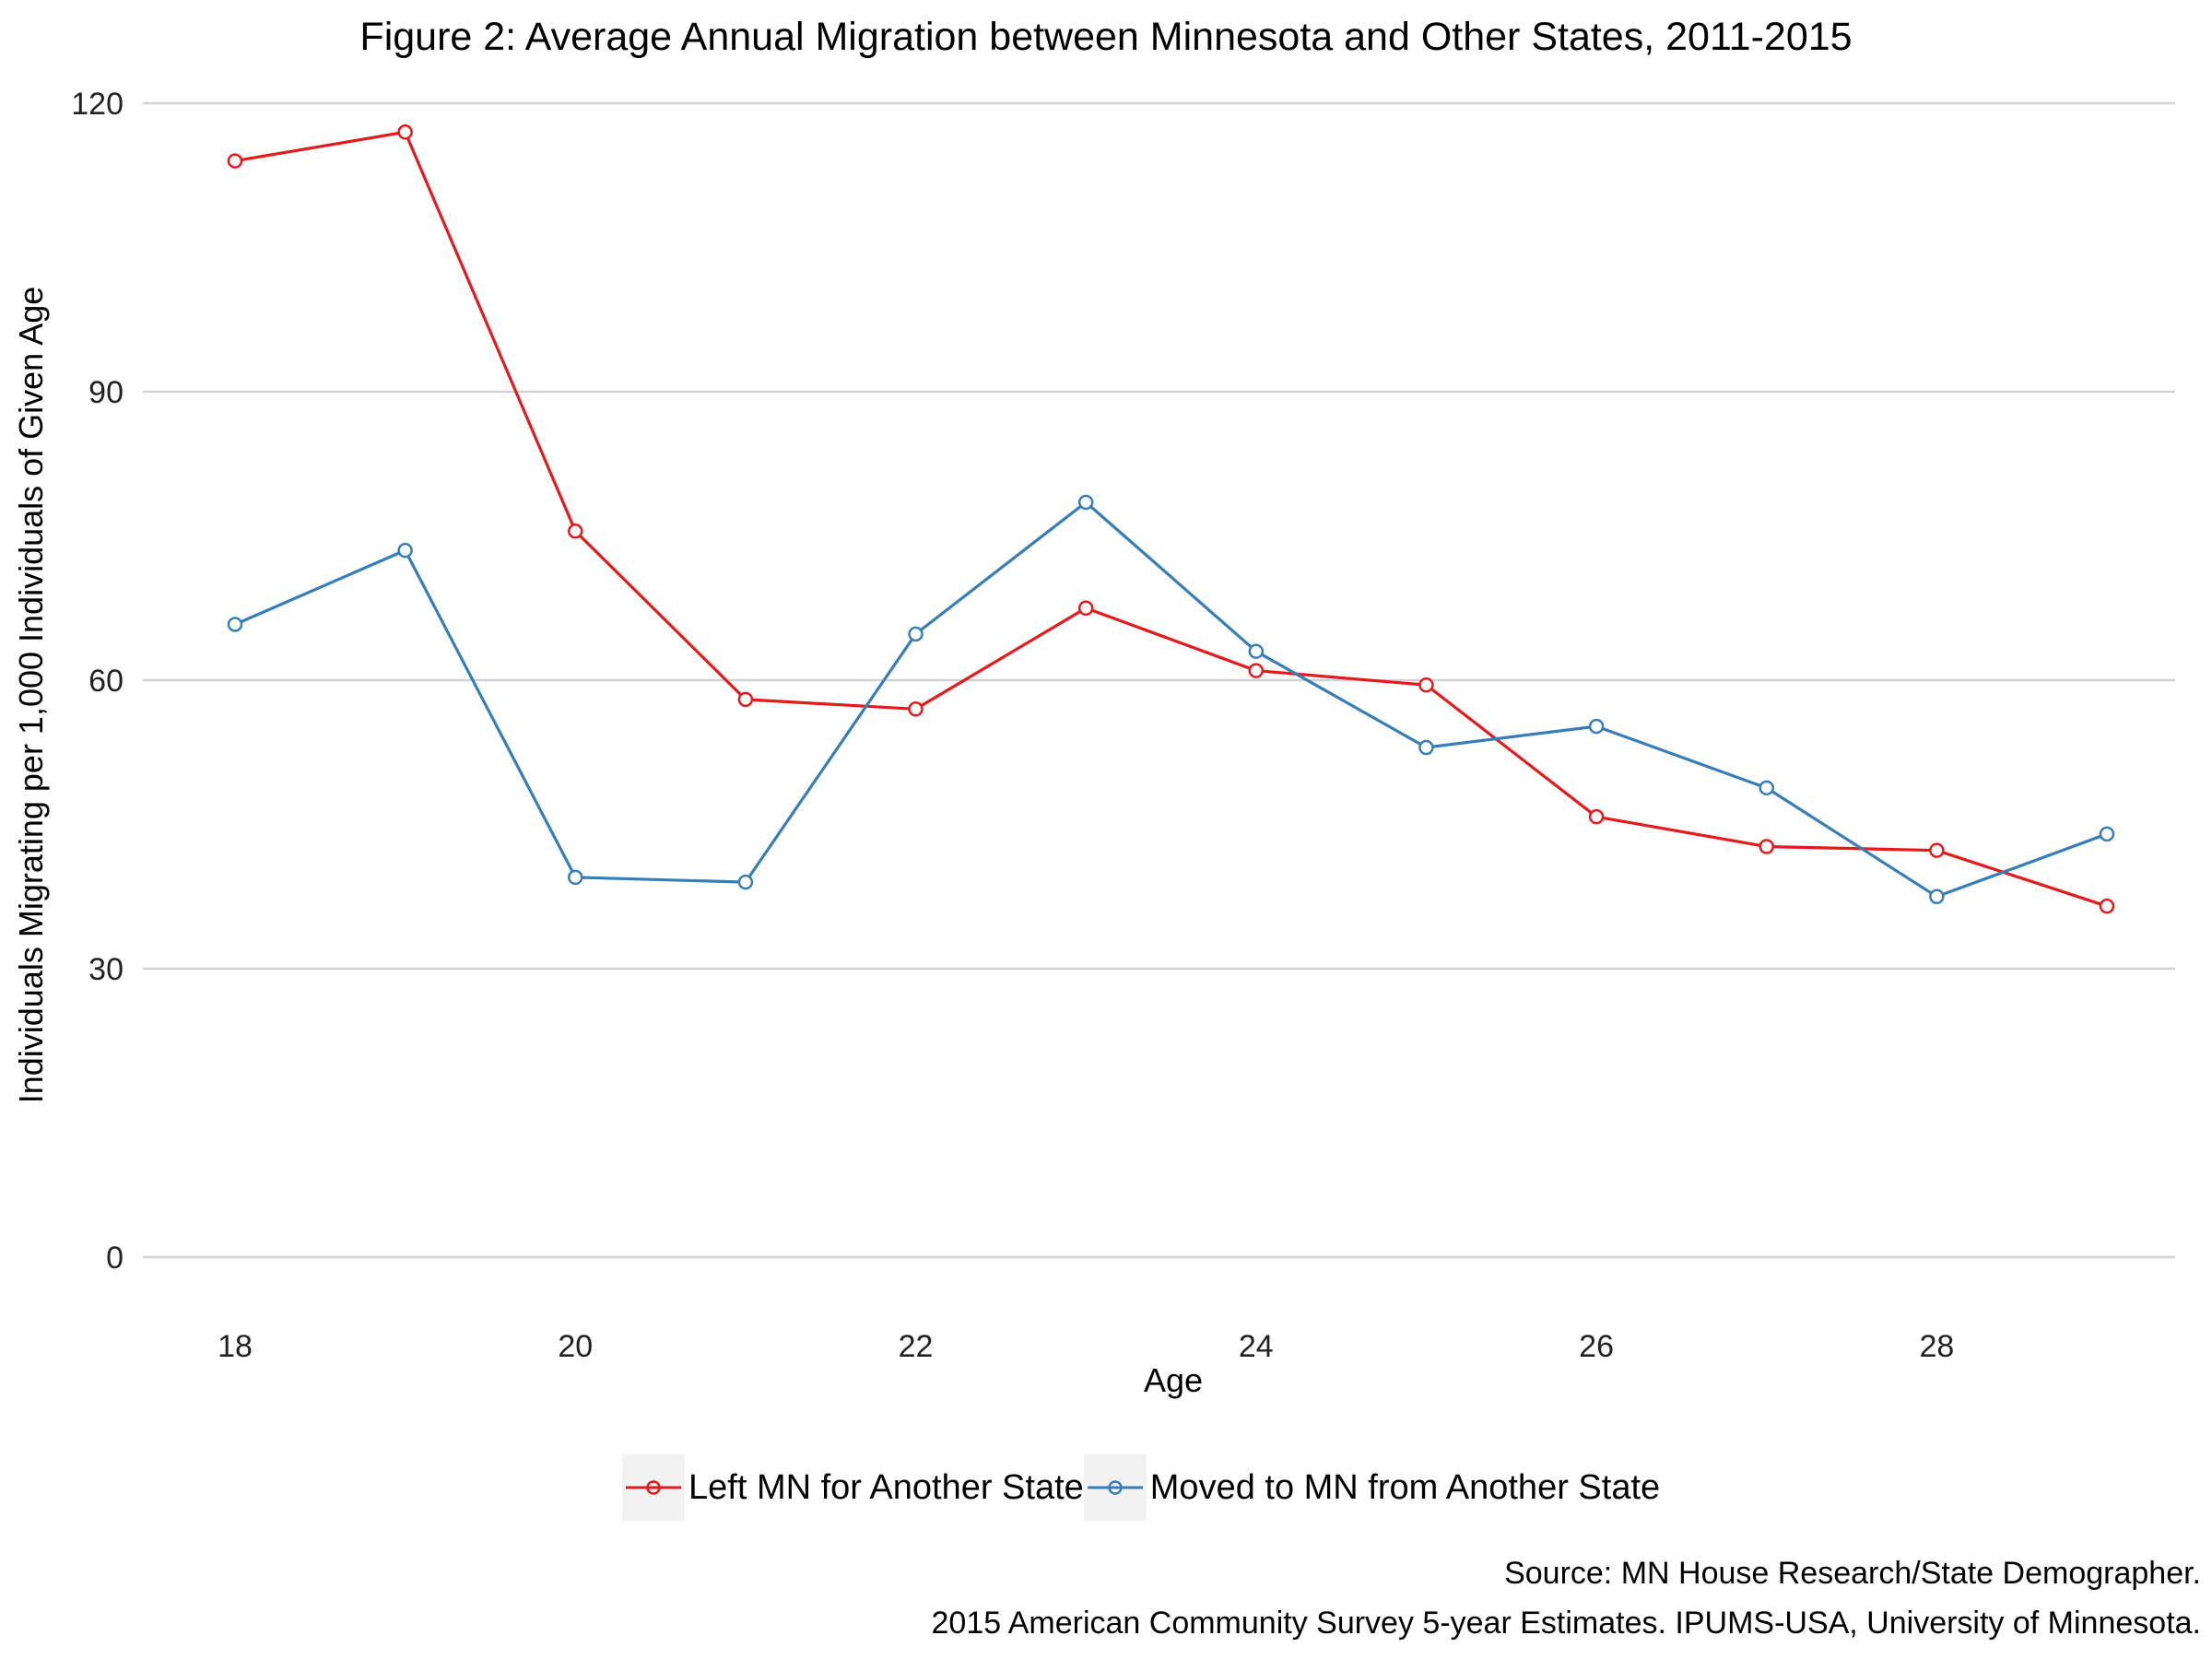  What do you see at coordinates (106, 392) in the screenshot?
I see `y-tick-label: 90` at bounding box center [106, 392].